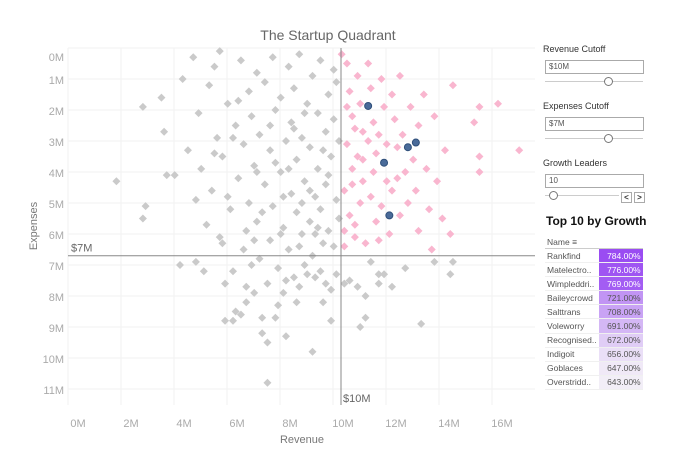 The height and width of the screenshot is (468, 680). What do you see at coordinates (594, 181) in the screenshot?
I see `parameter-input: 10` at bounding box center [594, 181].